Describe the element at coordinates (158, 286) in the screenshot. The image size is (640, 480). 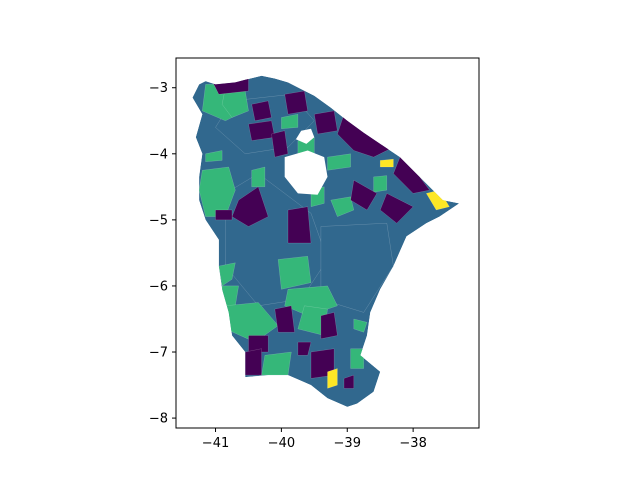
I see `y-tick-label: −6` at that location.